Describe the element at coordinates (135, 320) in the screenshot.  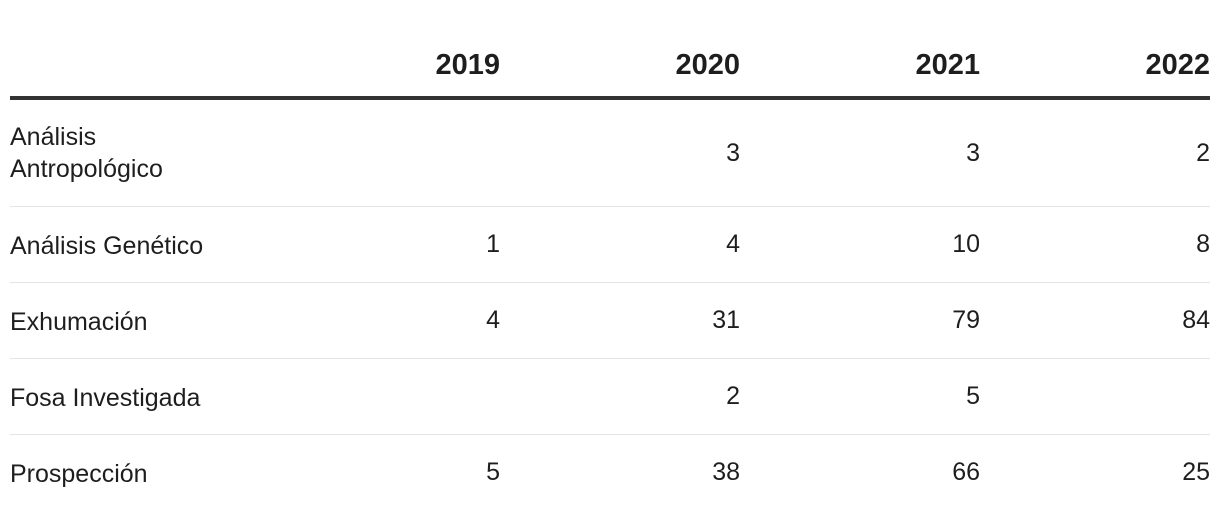
I see `row-label: Exhumación` at that location.